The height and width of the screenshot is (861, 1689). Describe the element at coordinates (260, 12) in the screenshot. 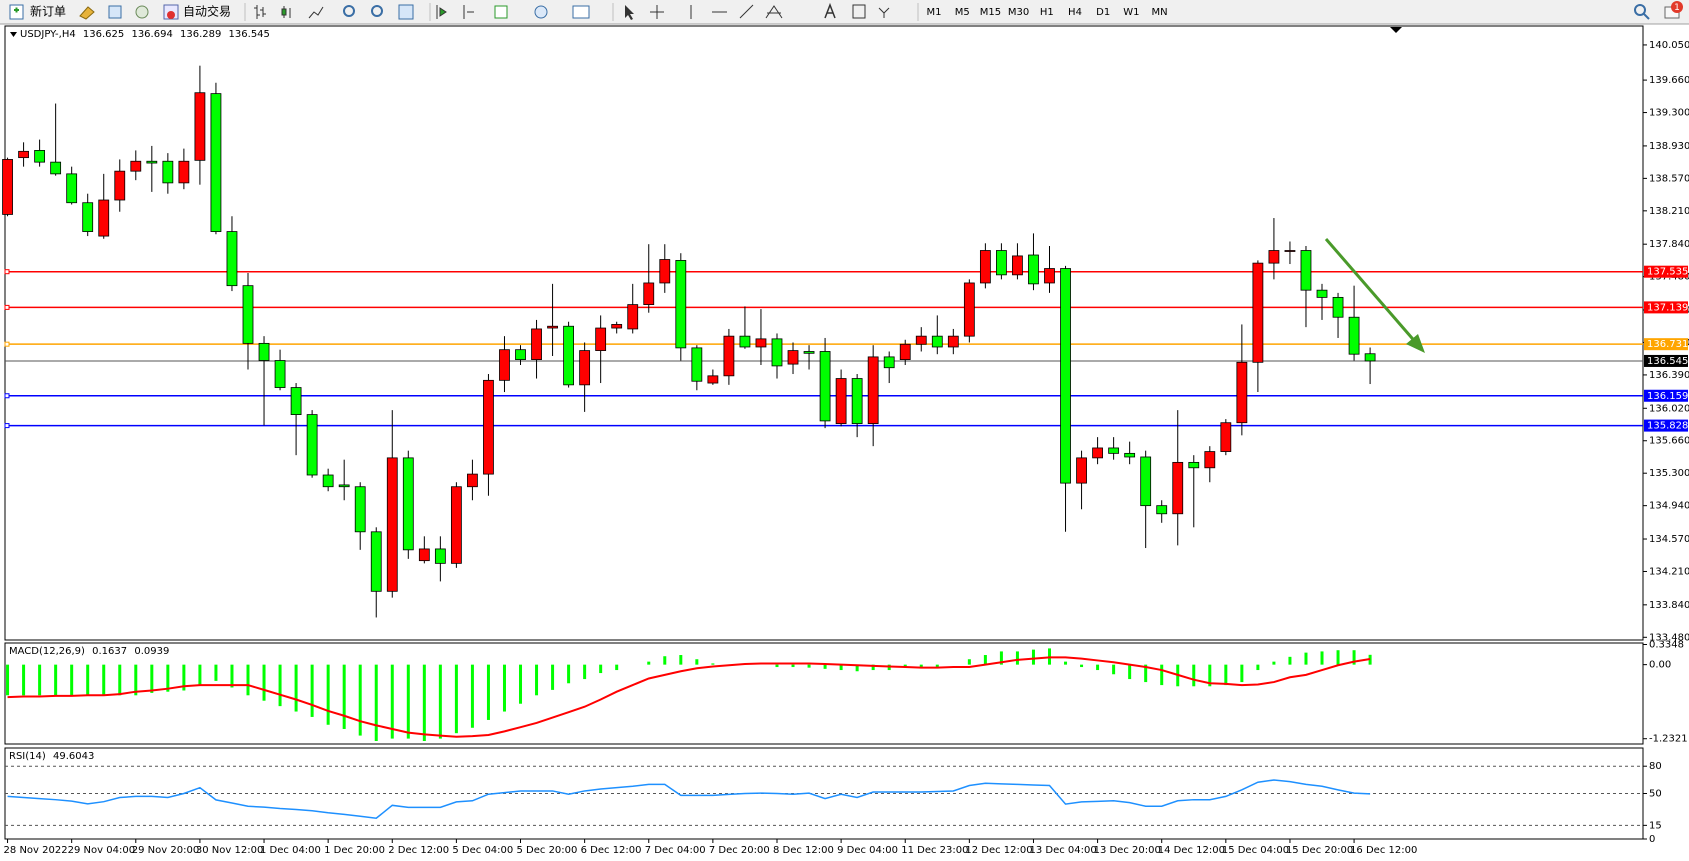

I see `bar-chart-icon` at that location.